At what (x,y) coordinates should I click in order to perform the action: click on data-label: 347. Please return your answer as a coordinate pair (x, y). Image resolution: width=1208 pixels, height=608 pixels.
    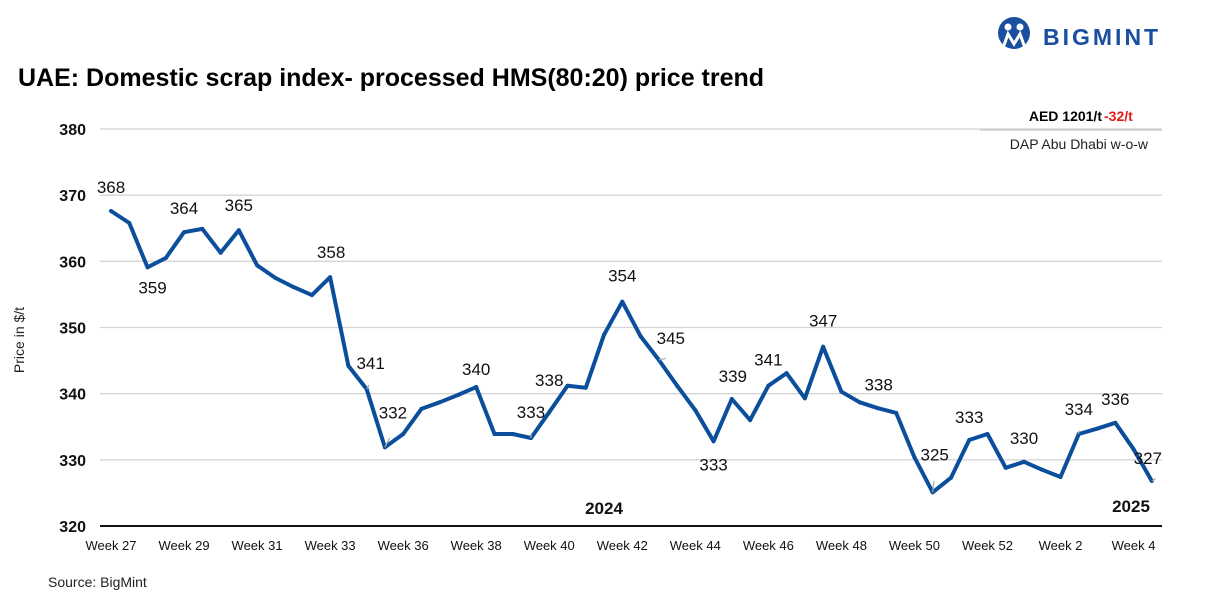
    Looking at the image, I should click on (823, 321).